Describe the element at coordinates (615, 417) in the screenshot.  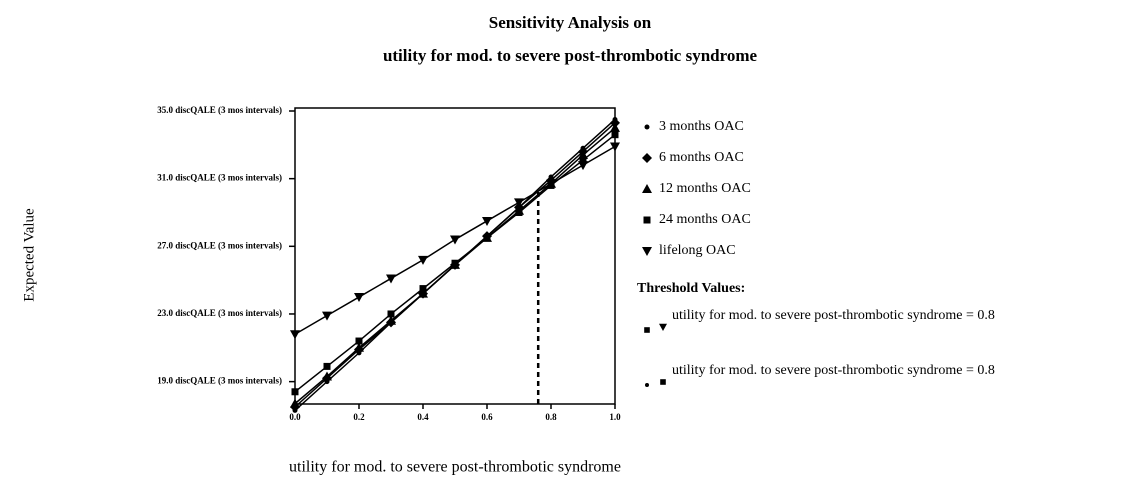
I see `x-tick-label: 1.0` at that location.